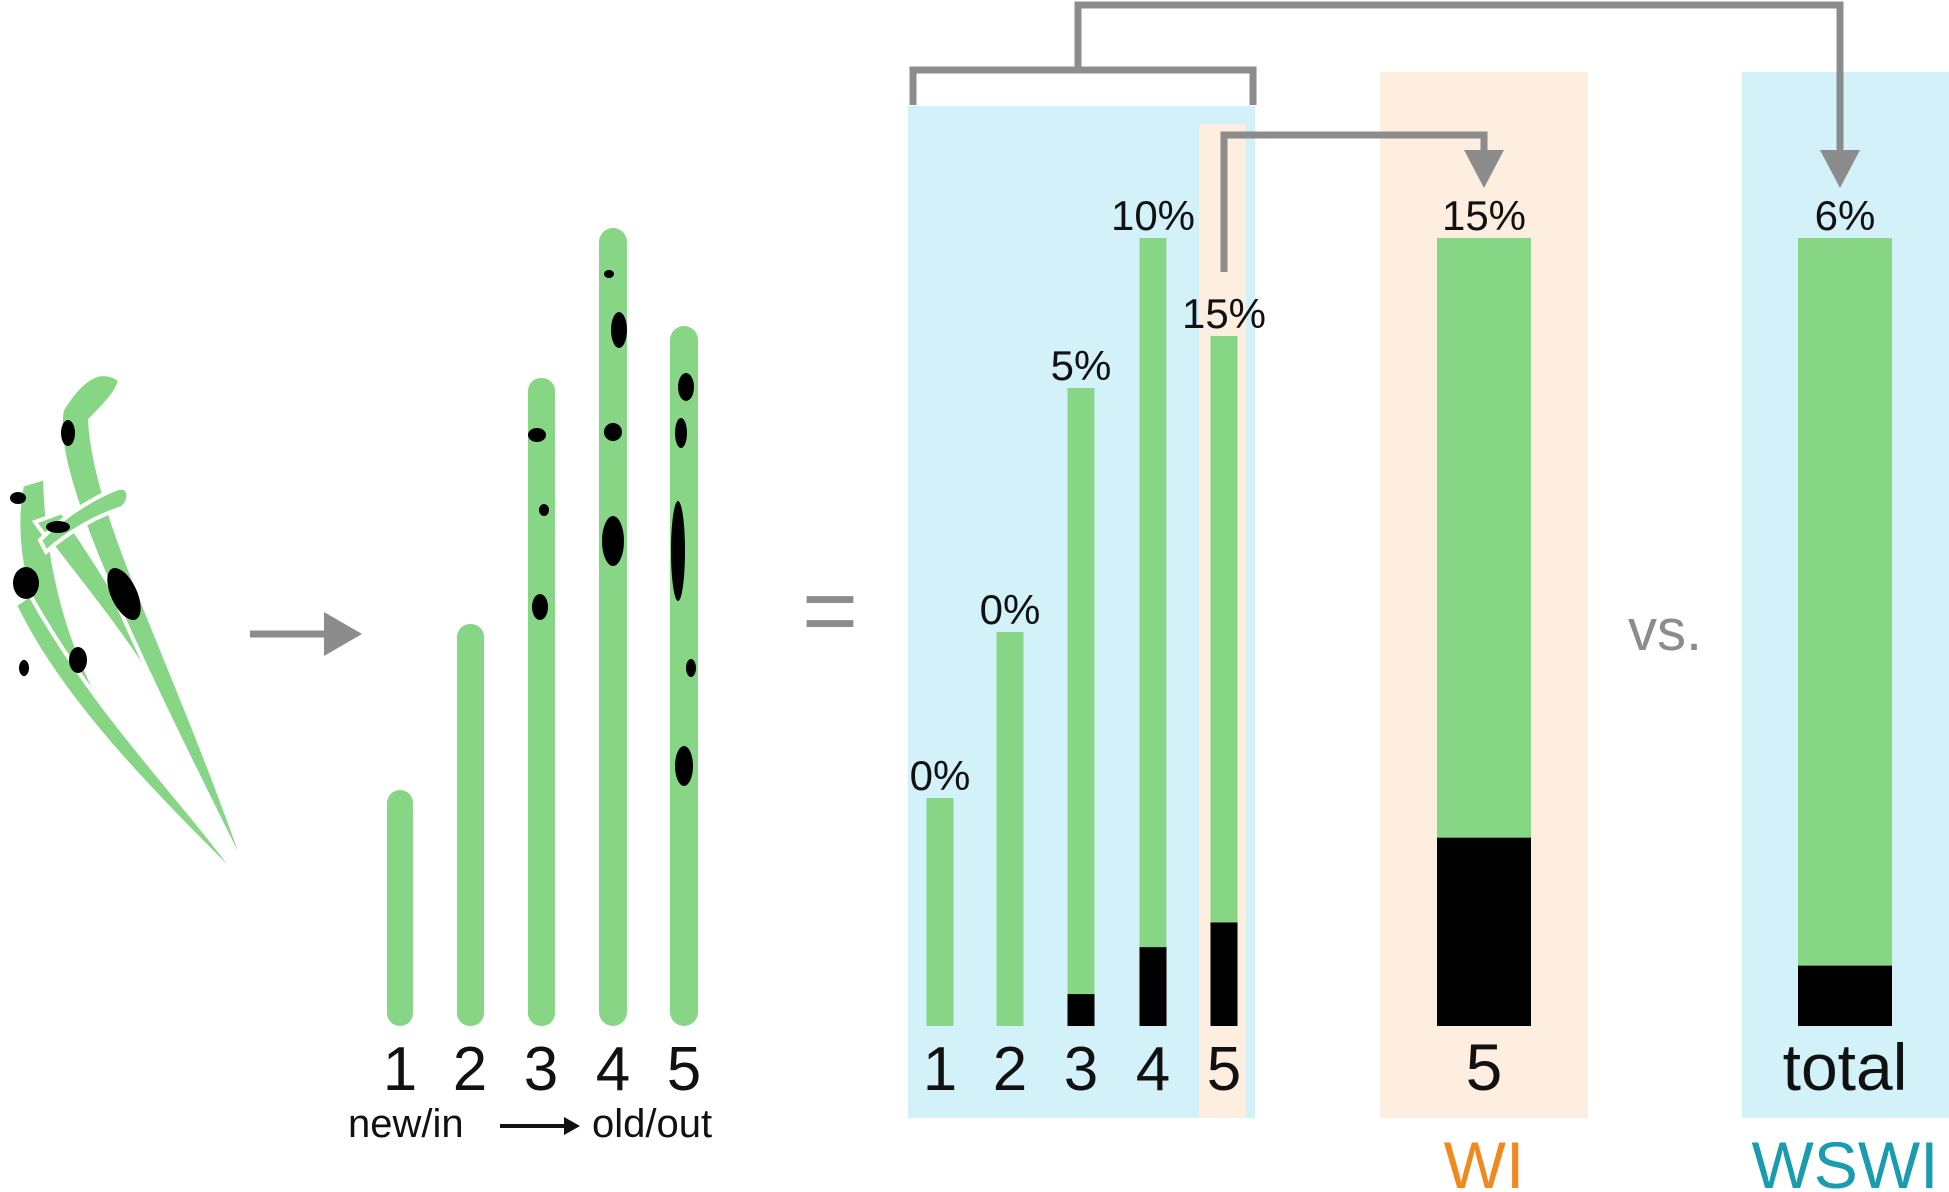  Describe the element at coordinates (1665, 630) in the screenshot. I see `vs-label: vs.` at that location.